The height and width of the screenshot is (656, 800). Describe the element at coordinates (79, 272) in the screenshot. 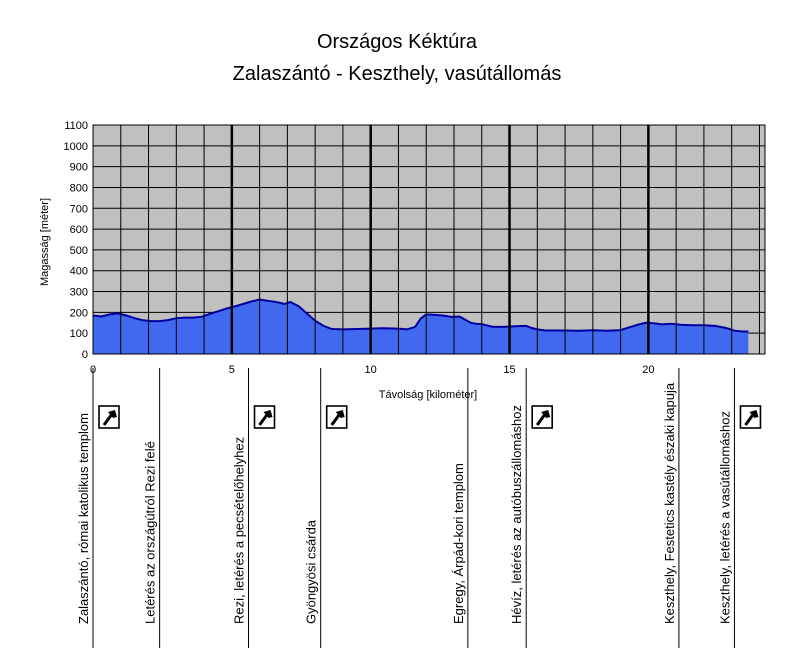

I see `y-tick-label: 400` at that location.